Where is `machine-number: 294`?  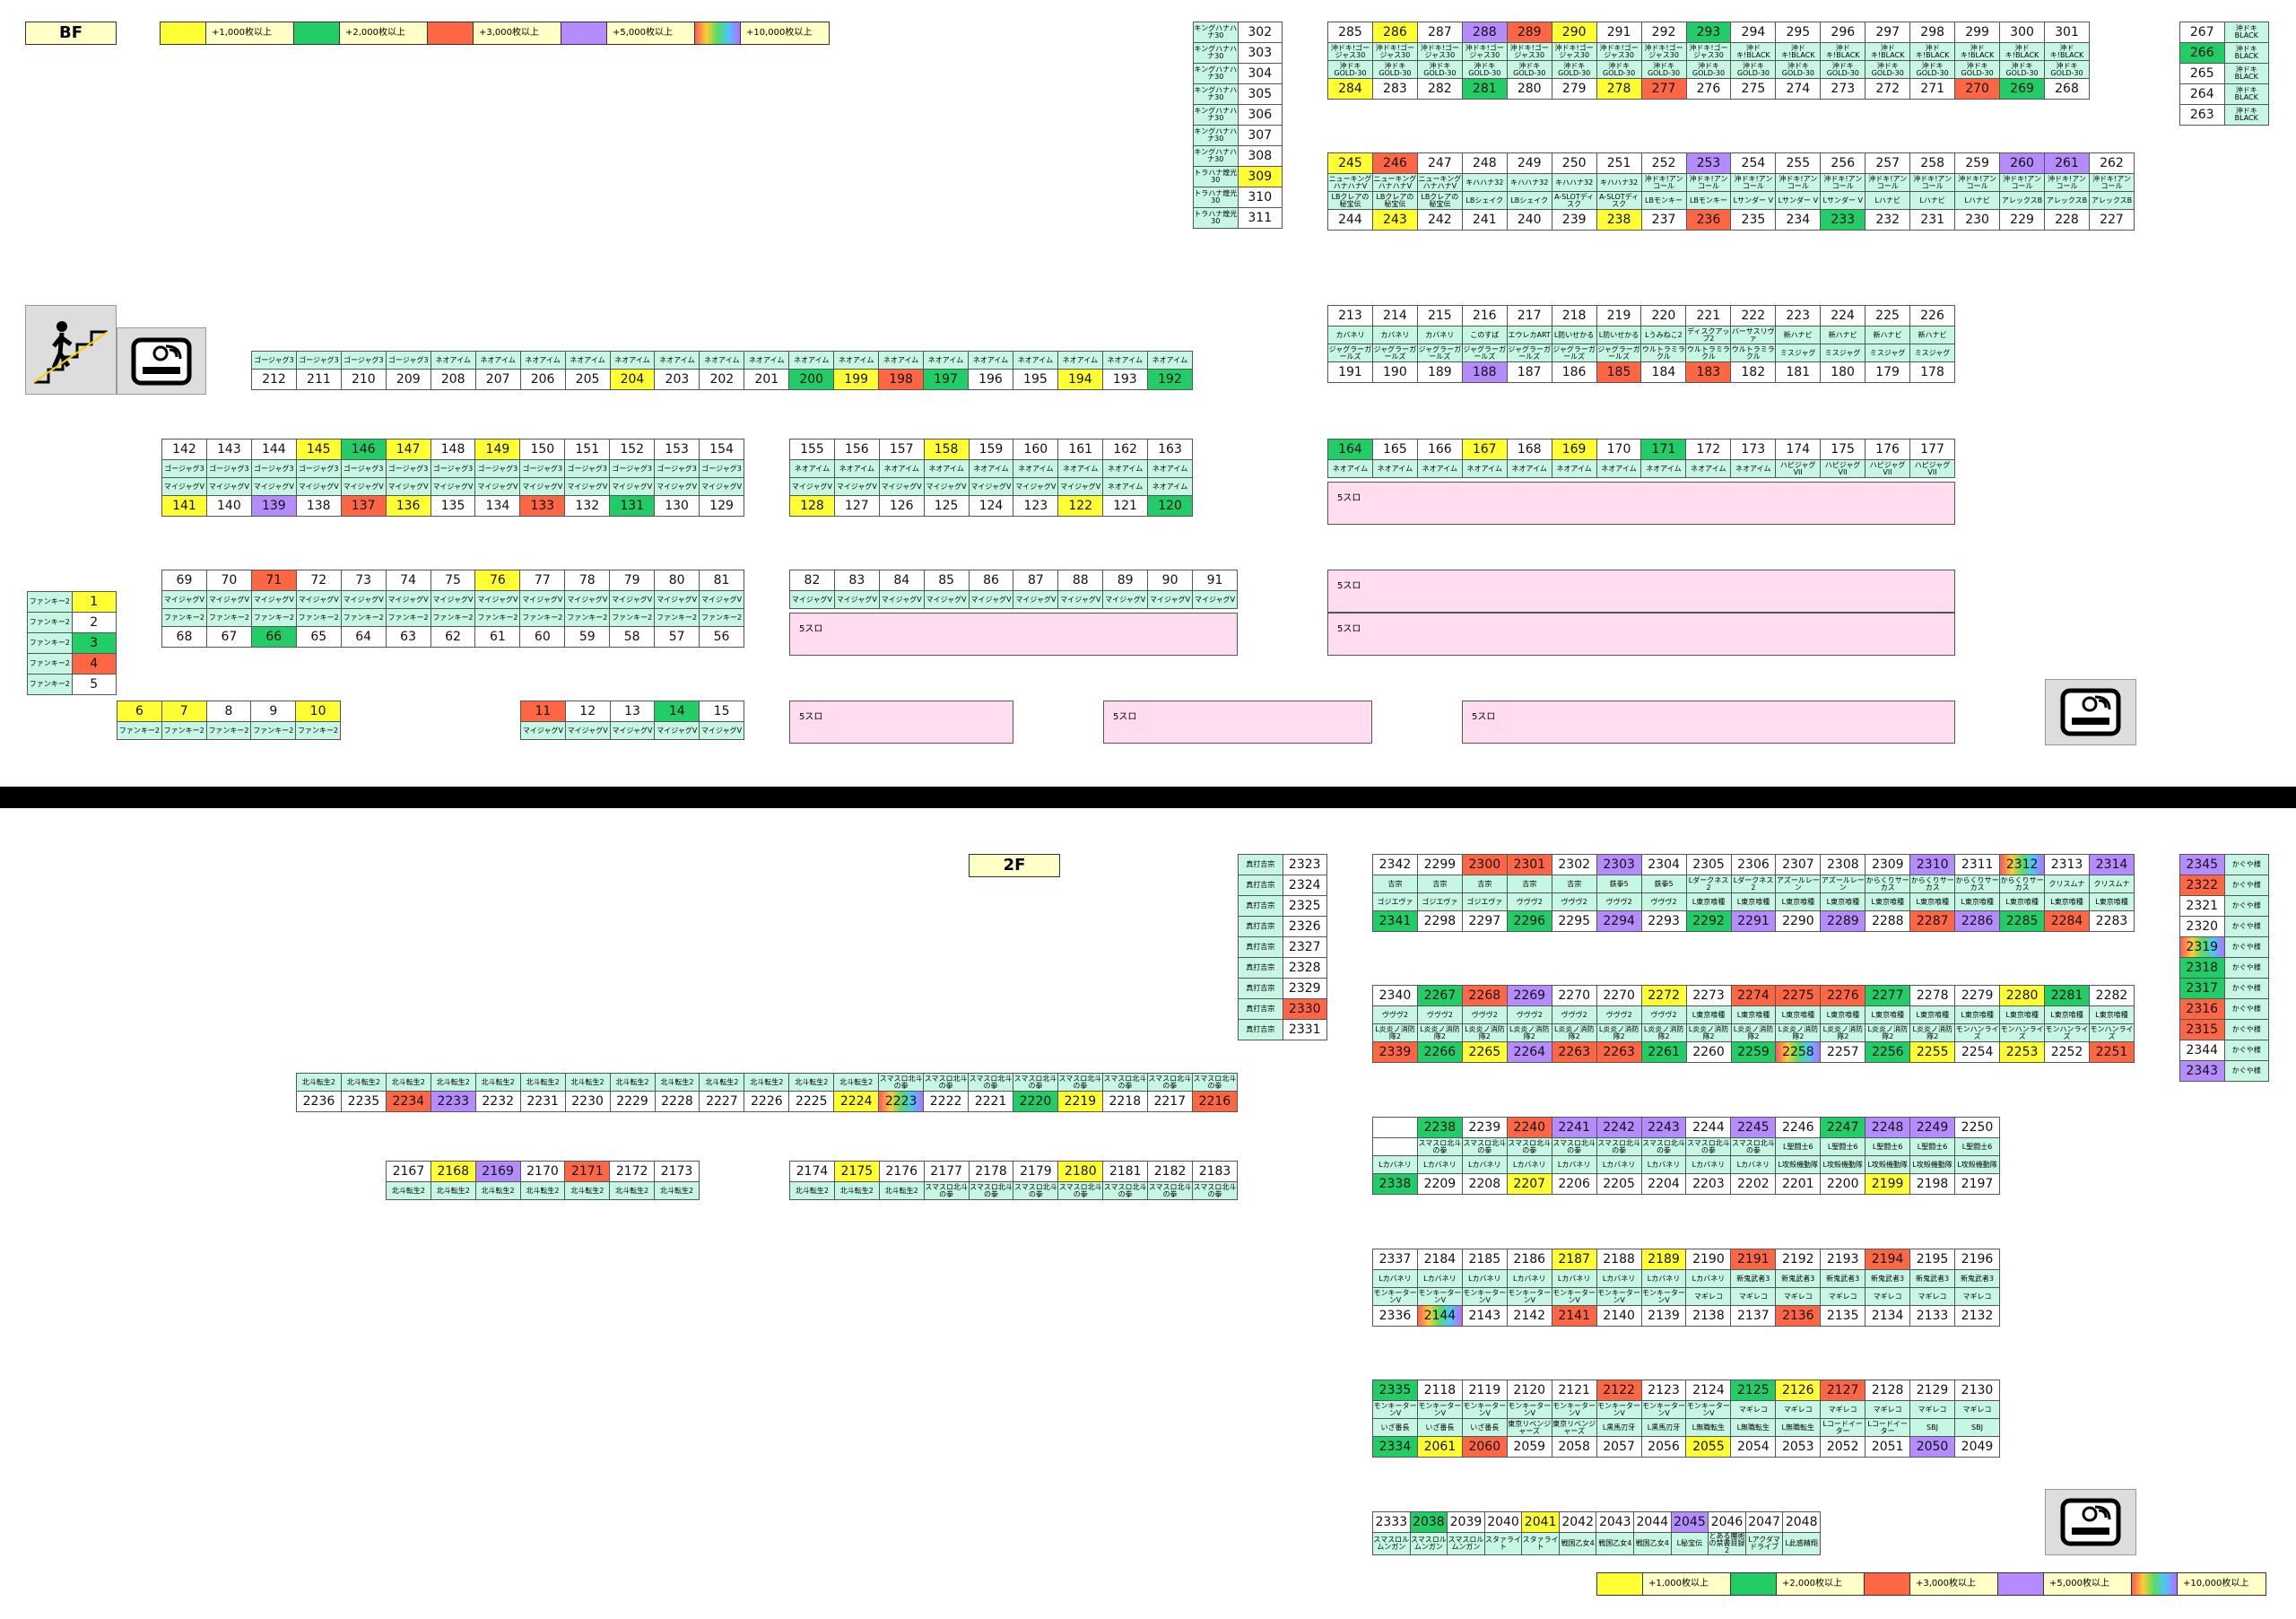
machine-number: 294 is located at coordinates (1753, 32).